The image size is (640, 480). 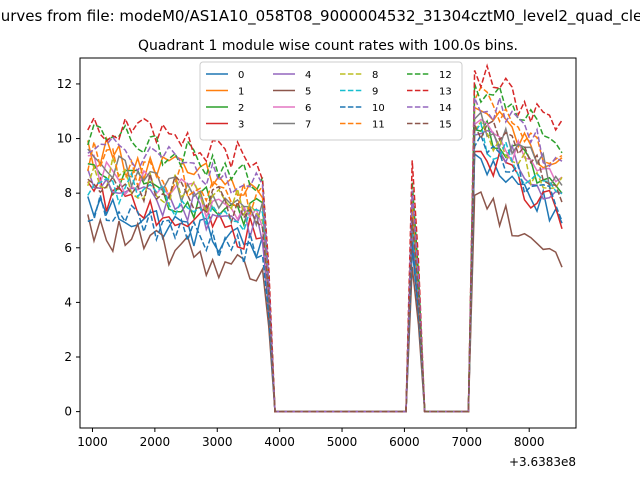 What do you see at coordinates (445, 75) in the screenshot?
I see `legend-label-12: 12` at bounding box center [445, 75].